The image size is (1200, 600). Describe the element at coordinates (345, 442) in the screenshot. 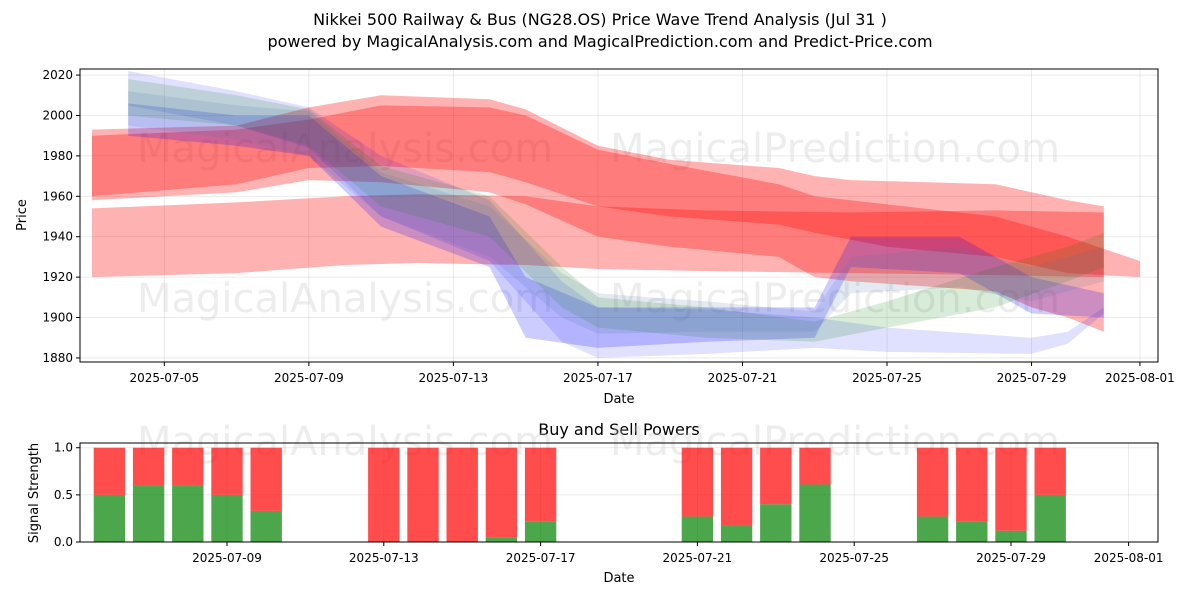

I see `watermark-analysis-bottom: MagicalAnalysis.com` at that location.